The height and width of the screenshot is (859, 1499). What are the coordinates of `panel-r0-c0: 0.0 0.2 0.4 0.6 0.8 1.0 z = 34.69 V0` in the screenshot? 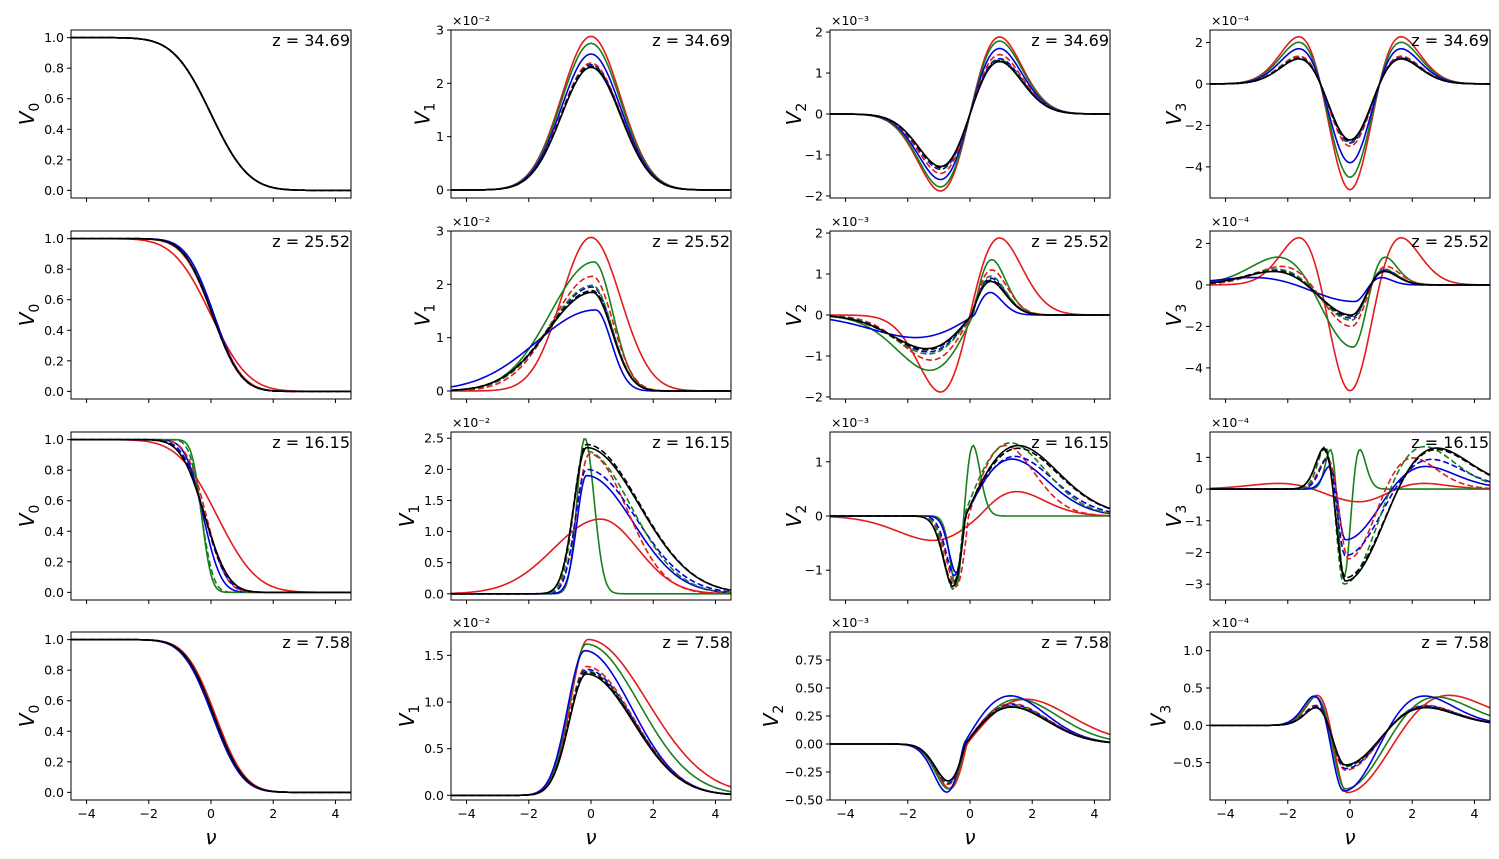 It's located at (183, 115).